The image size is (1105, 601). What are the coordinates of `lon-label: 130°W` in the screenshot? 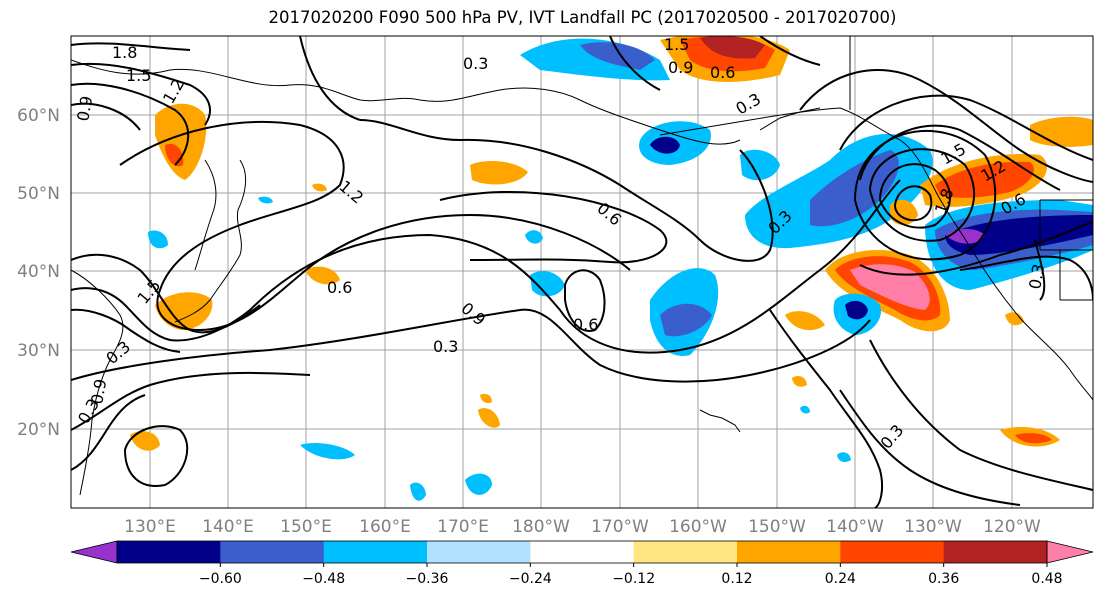 It's located at (933, 527).